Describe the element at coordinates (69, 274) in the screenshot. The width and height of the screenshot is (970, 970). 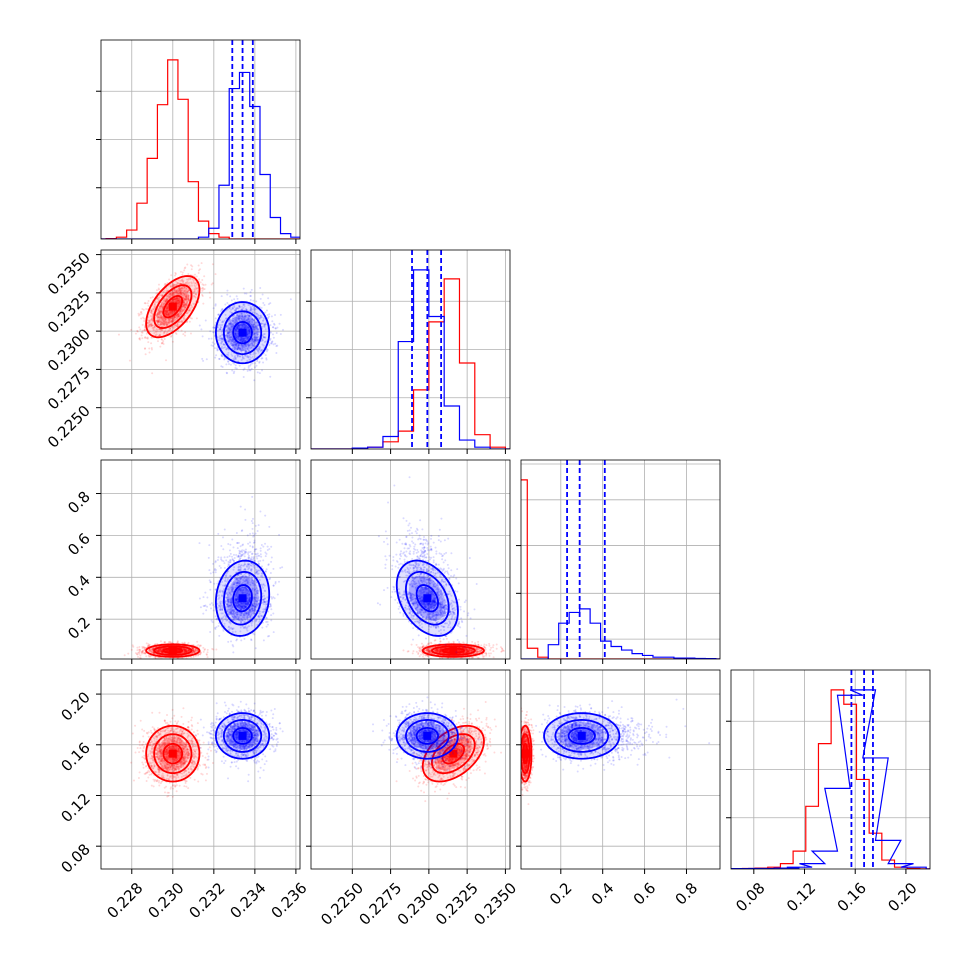
I see `y-tick-label: 0.2350` at that location.